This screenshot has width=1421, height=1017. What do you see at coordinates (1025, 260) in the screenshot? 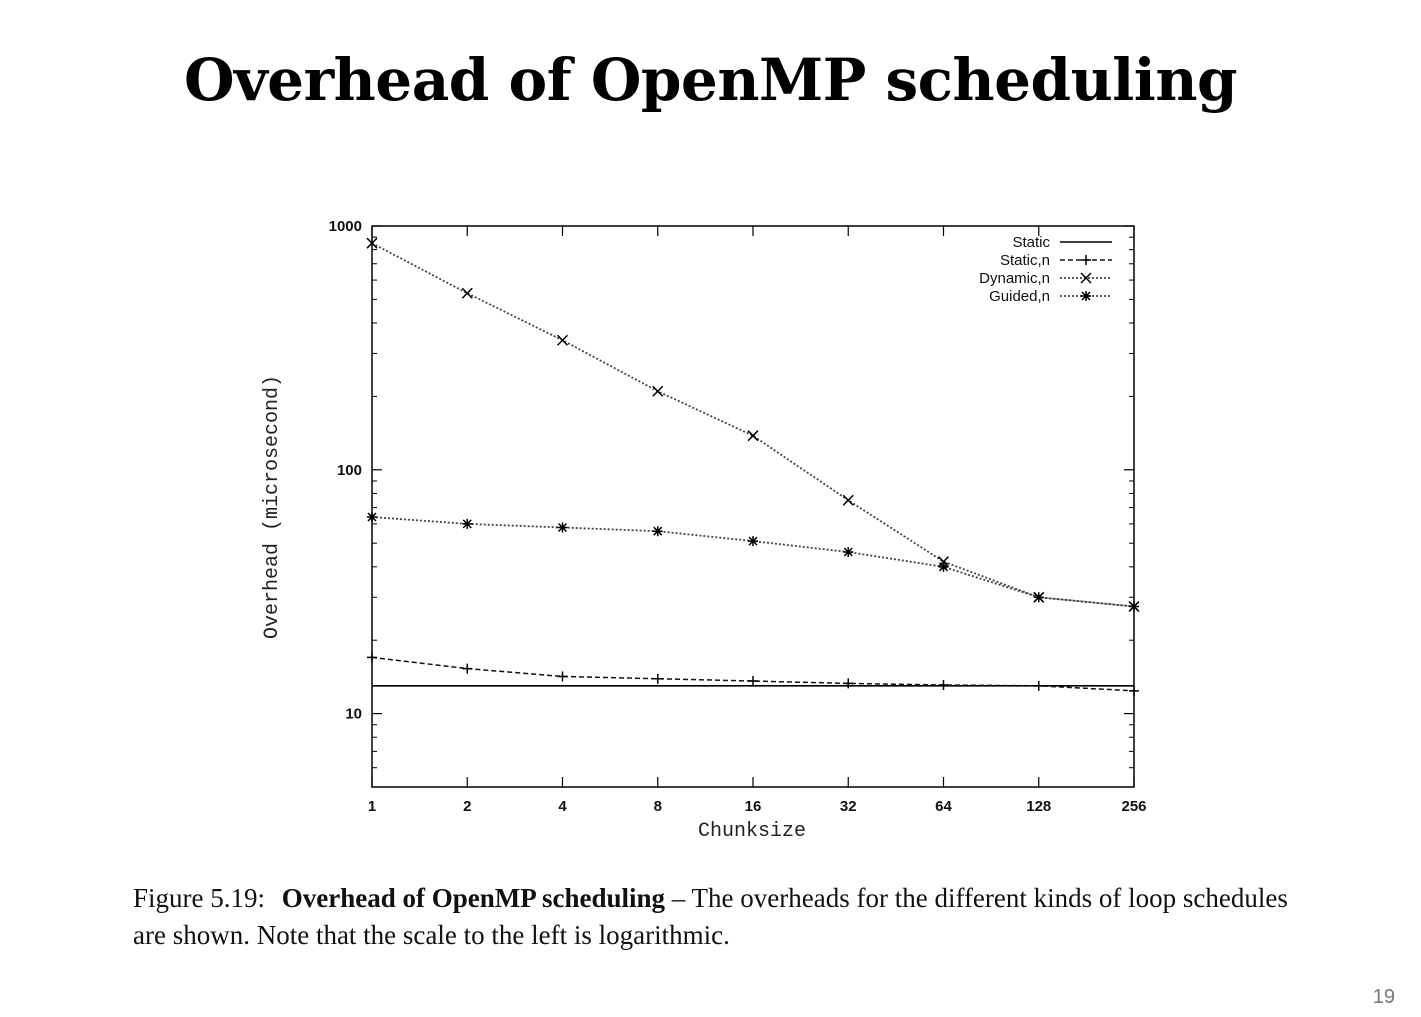
I see `legend-label: Static,n` at bounding box center [1025, 260].